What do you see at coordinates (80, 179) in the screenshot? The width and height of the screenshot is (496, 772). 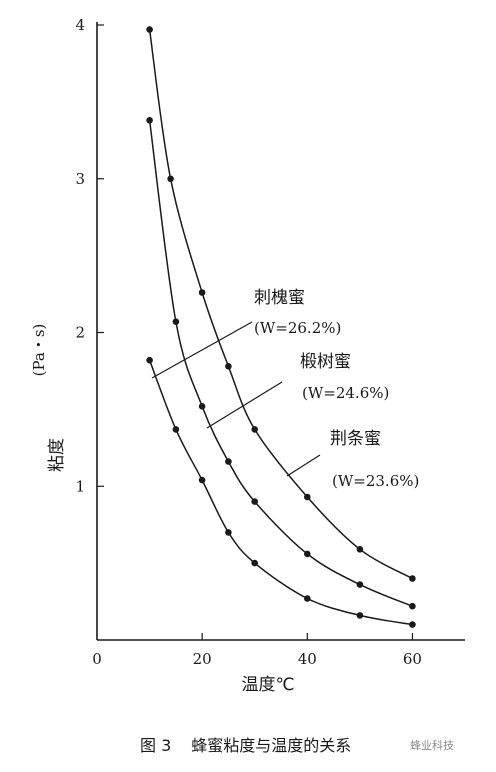 I see `y-tick-label: 3` at bounding box center [80, 179].